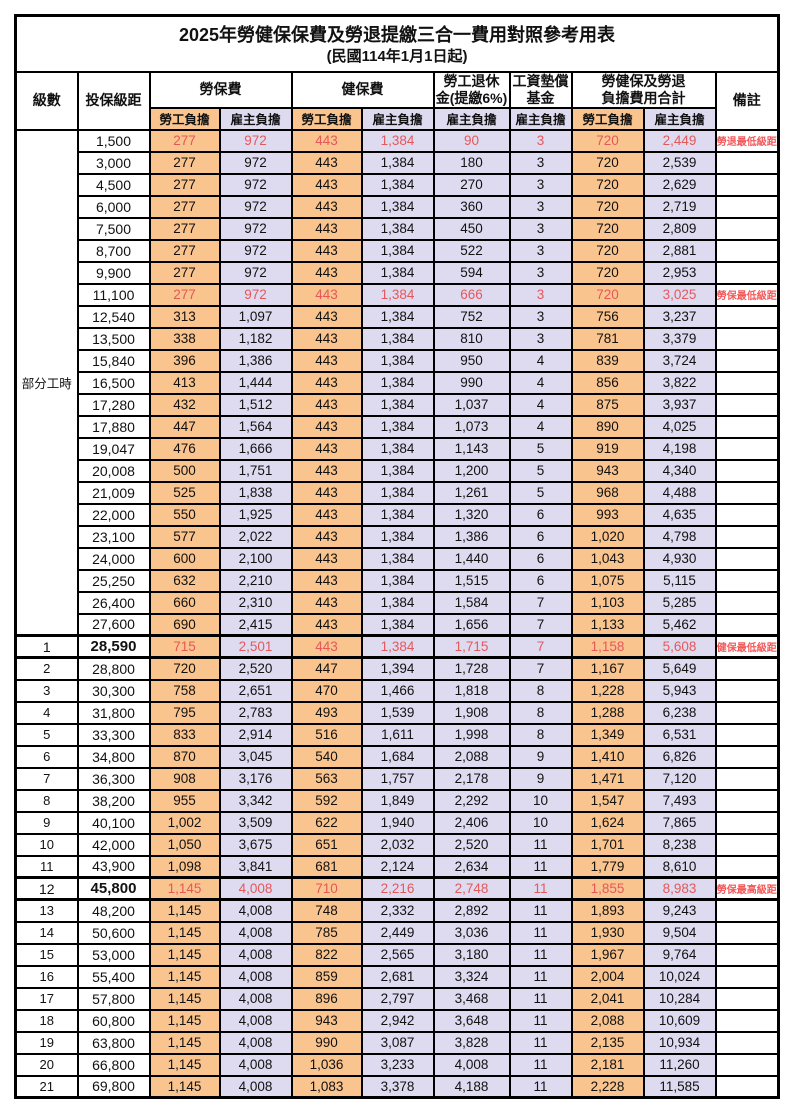 Image resolution: width=791 pixels, height=1120 pixels. Describe the element at coordinates (607, 492) in the screenshot. I see `cell-total-employee: 968` at that location.